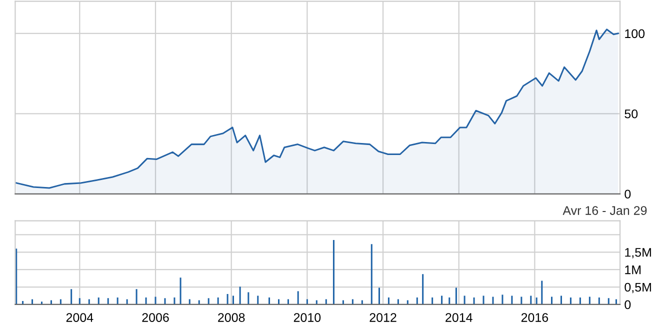 Image resolution: width=661 pixels, height=332 pixels. I want to click on x-tick-label: 2006, so click(155, 317).